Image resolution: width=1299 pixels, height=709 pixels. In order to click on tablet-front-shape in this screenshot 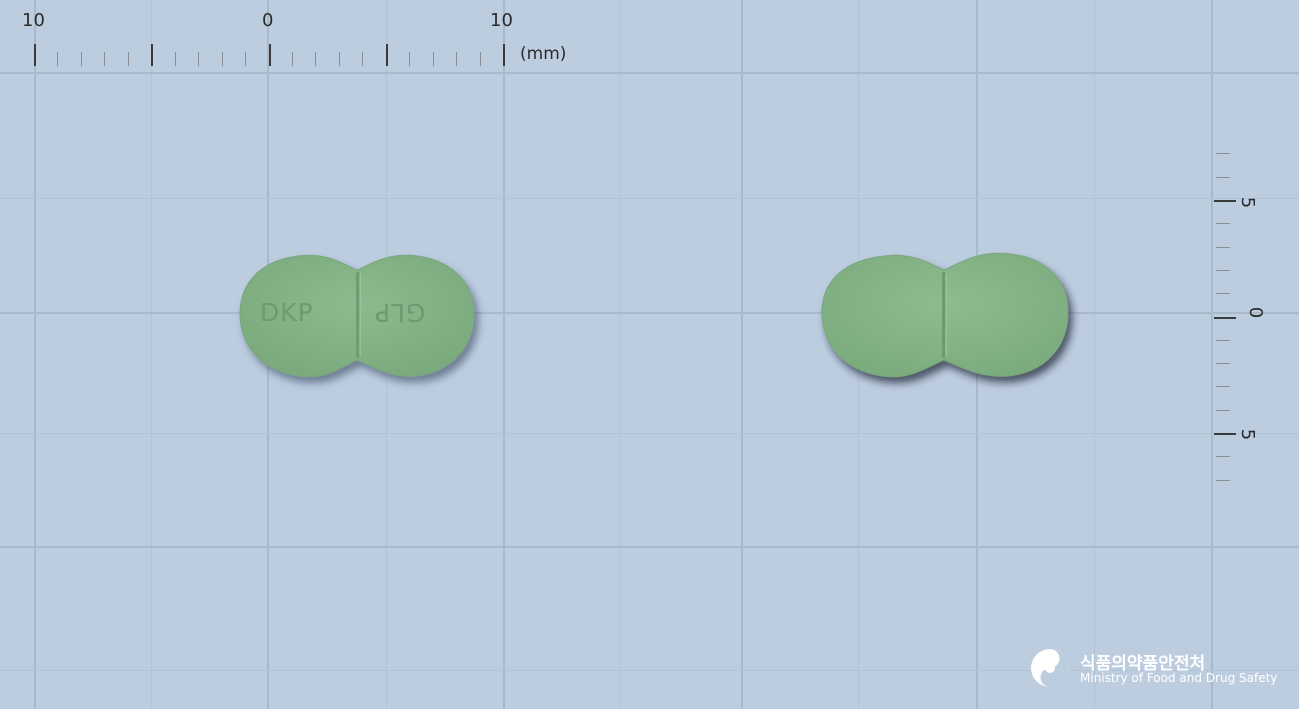, I will do `click(357, 316)`.